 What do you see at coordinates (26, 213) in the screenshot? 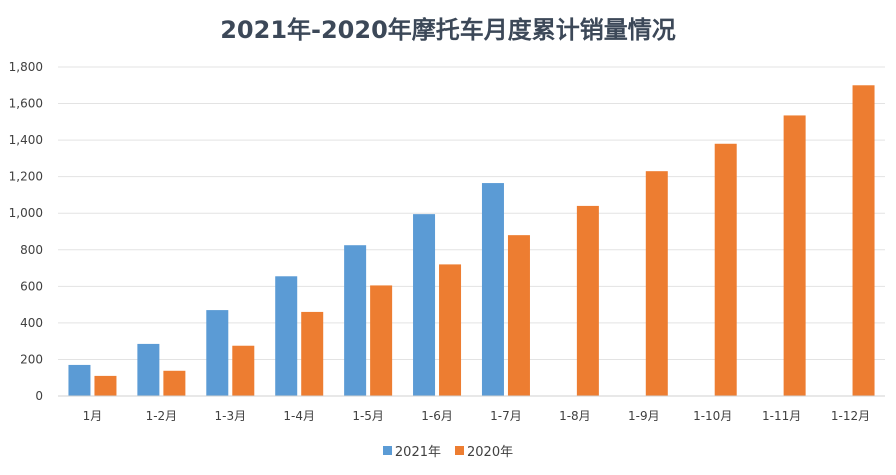
I see `y-tick-label: 1,000` at bounding box center [26, 213].